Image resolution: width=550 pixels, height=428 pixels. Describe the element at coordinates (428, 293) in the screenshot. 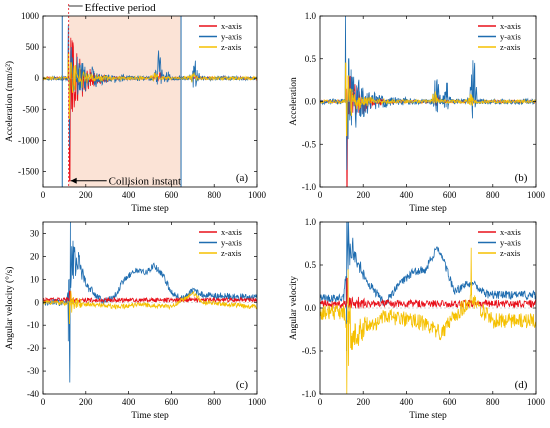

I see `series-line-x-axis` at that location.